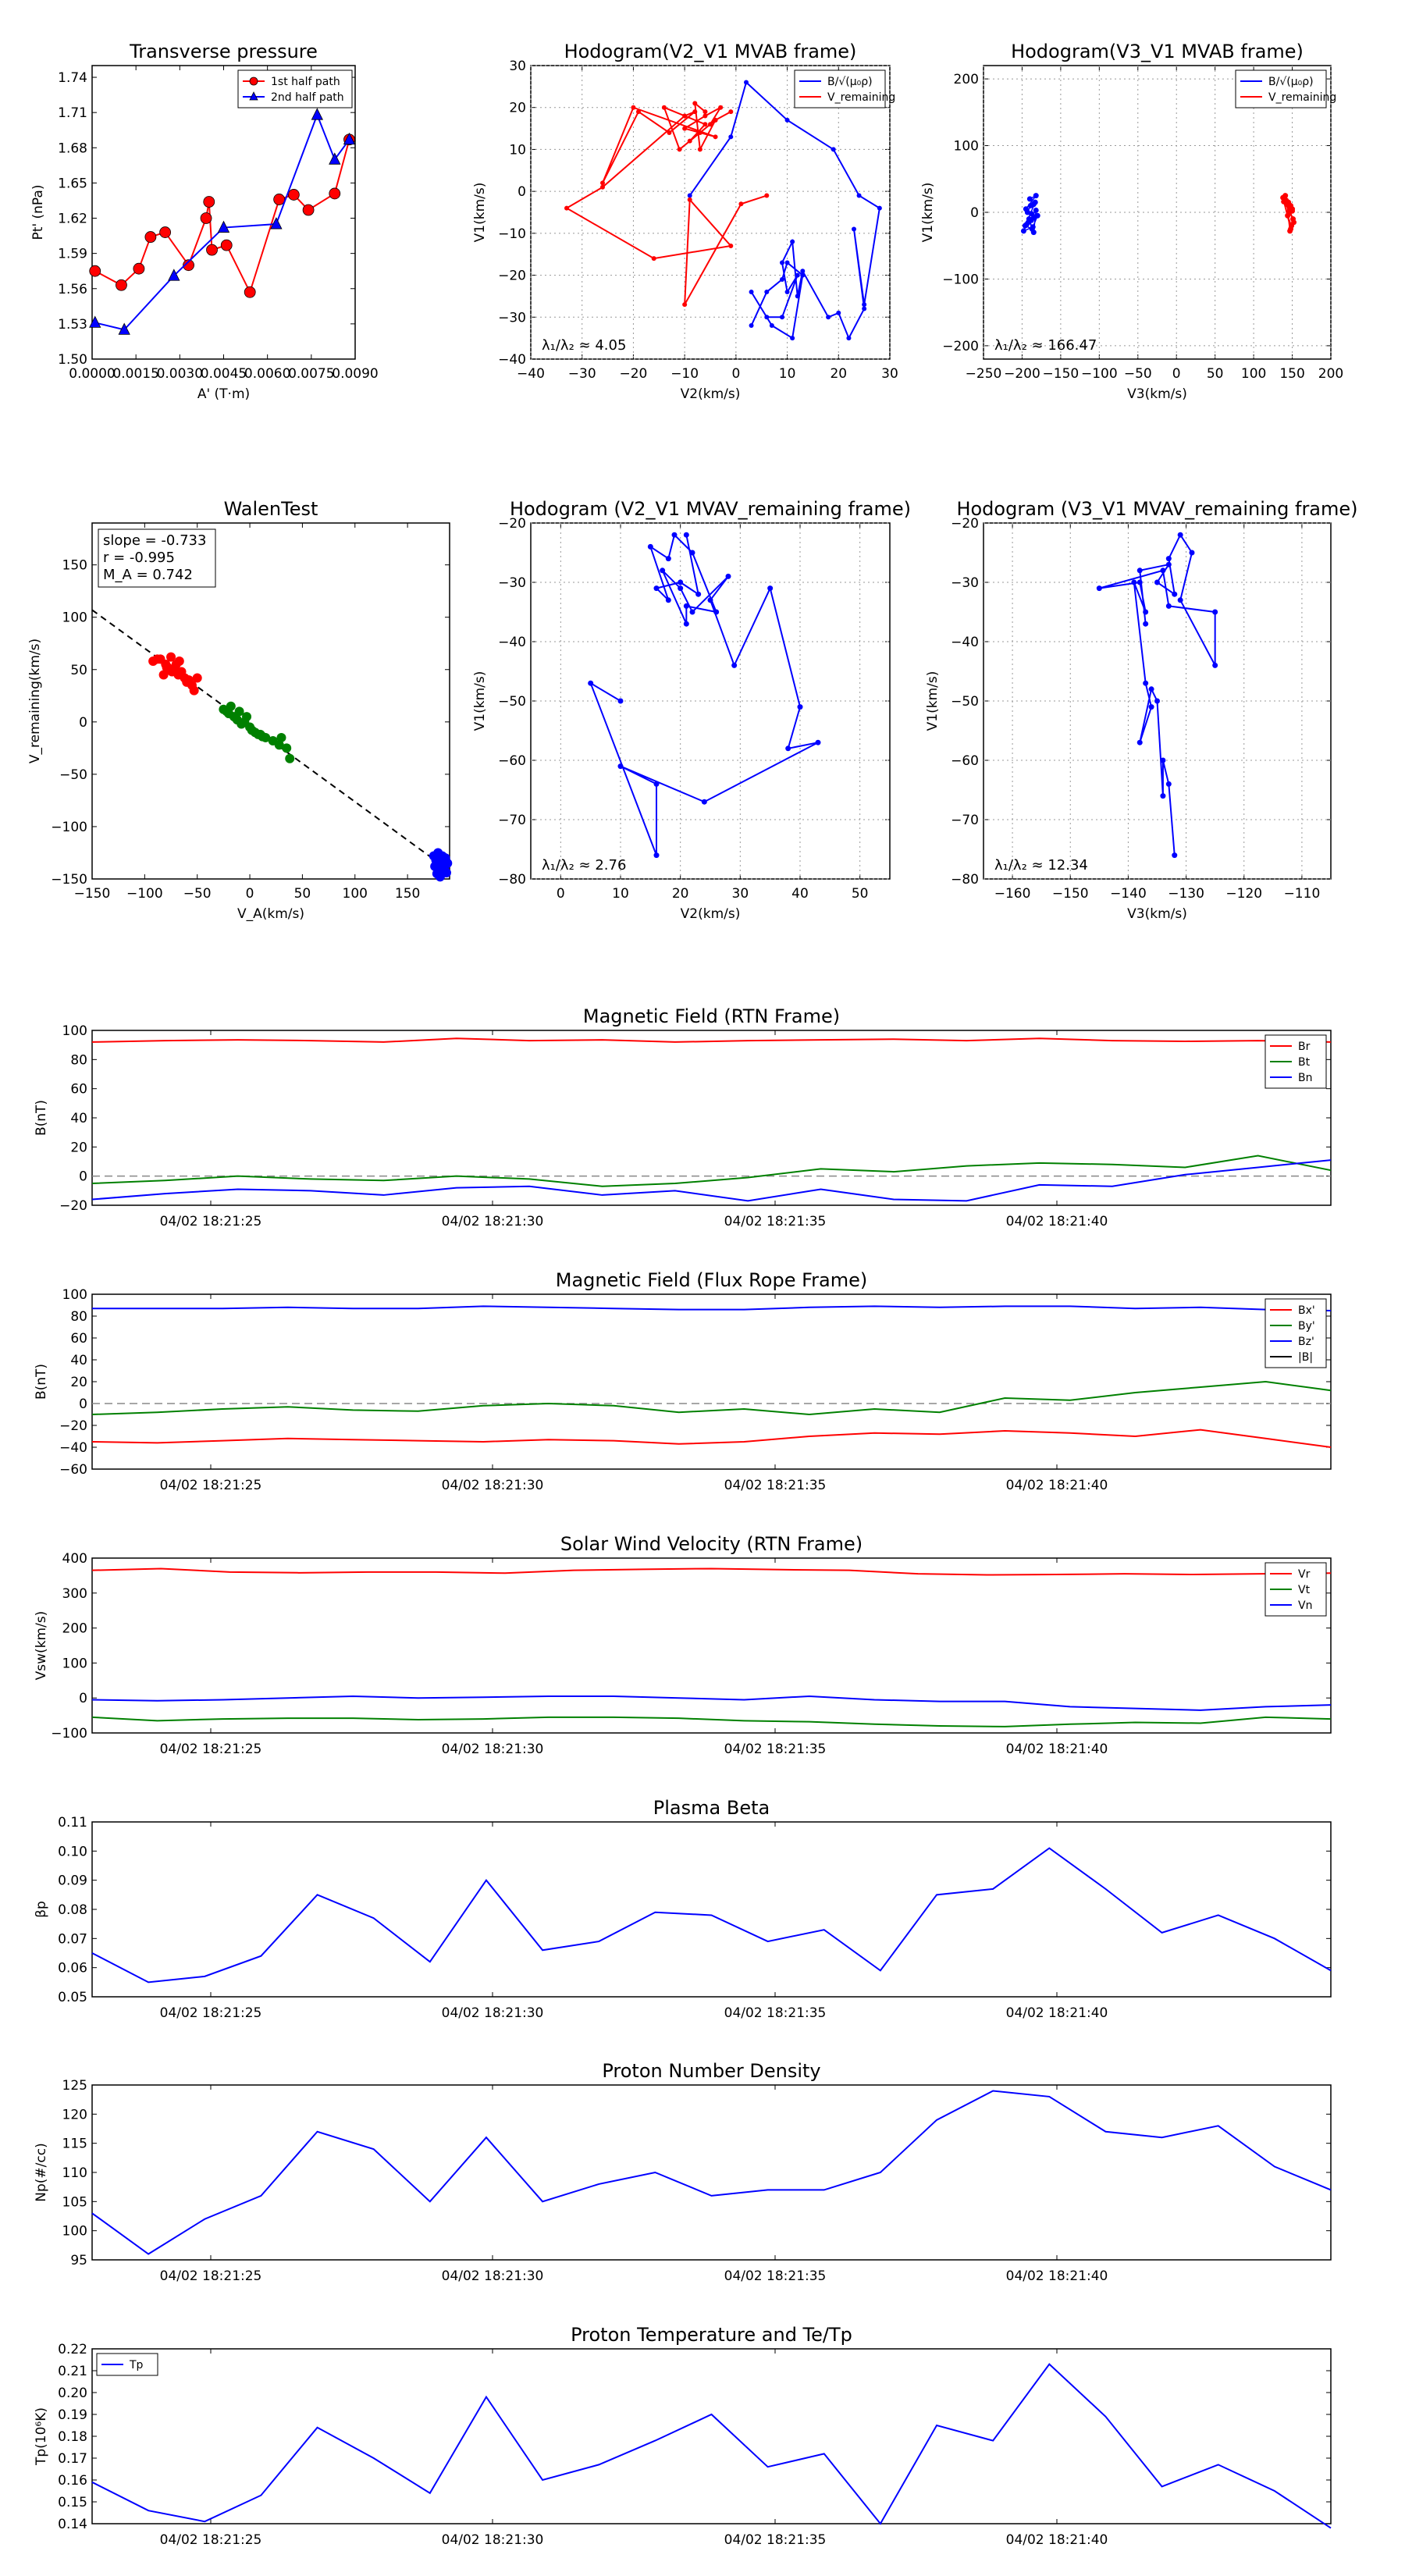 The height and width of the screenshot is (2576, 1405). Describe the element at coordinates (684, 374) in the screenshot. I see `x-tick-label: −10` at that location.